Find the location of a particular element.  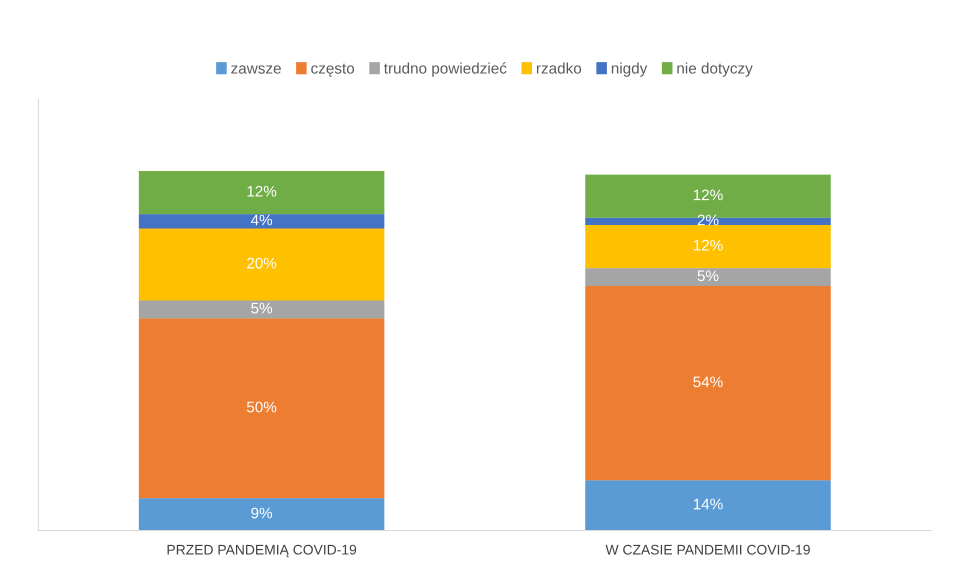

data-label: 14% is located at coordinates (708, 504).